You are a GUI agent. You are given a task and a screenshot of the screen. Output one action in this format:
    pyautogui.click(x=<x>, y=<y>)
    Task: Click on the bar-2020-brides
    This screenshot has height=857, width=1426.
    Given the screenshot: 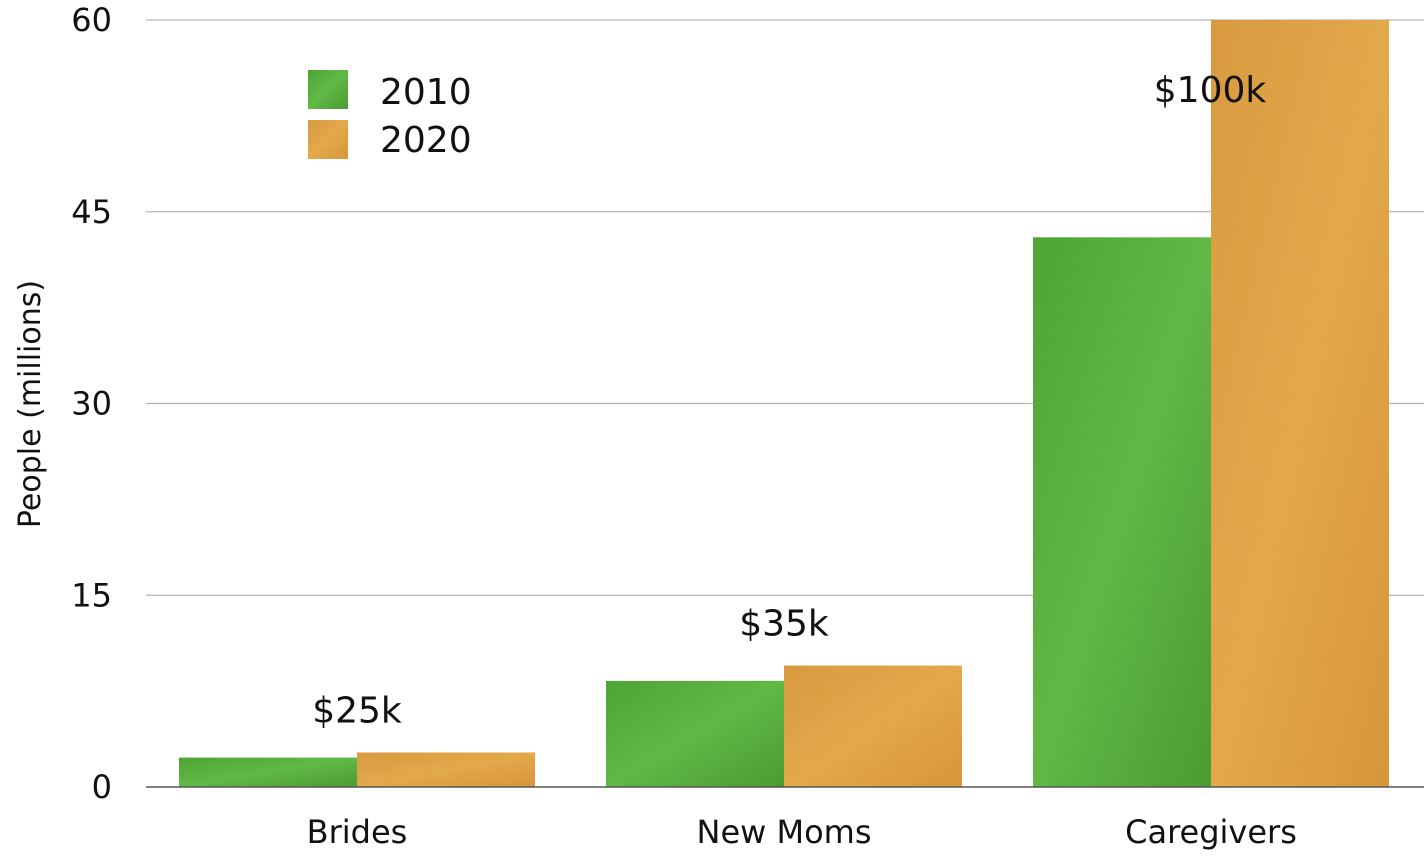 What is the action you would take?
    pyautogui.click(x=446, y=769)
    